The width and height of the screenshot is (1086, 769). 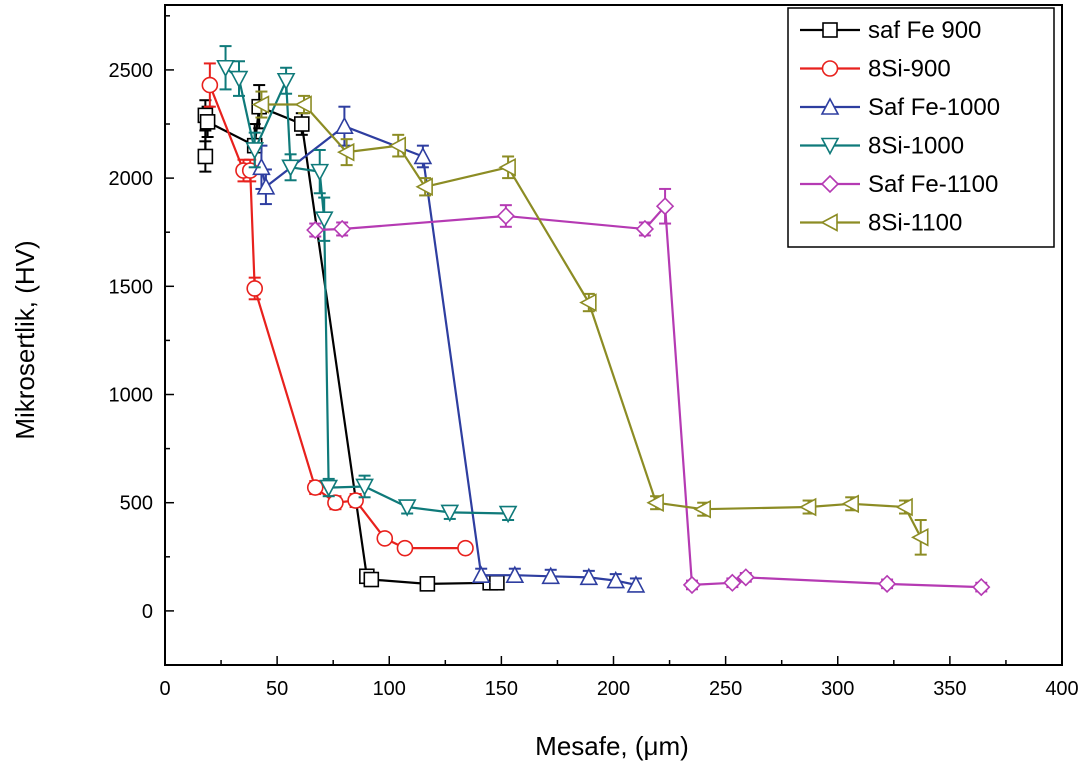 I want to click on y-tick-label: 1500, so click(x=131, y=287).